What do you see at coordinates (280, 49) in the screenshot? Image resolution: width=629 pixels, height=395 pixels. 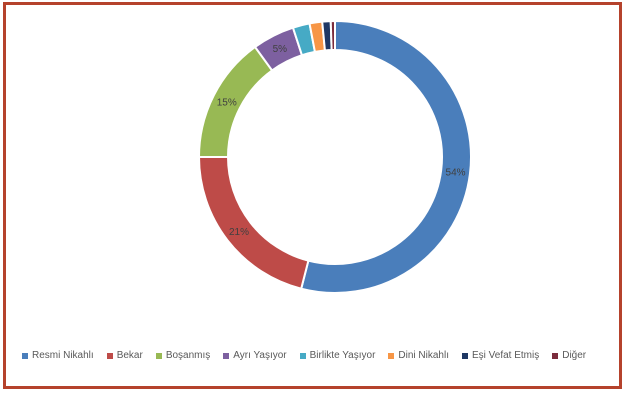 I see `data-label-4: 5%` at bounding box center [280, 49].